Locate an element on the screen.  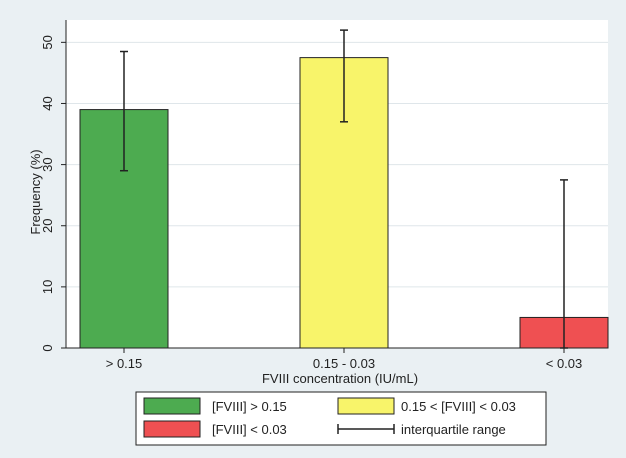
y-ticks: 0 10 20 30 40 50 is located at coordinates (53, 193).